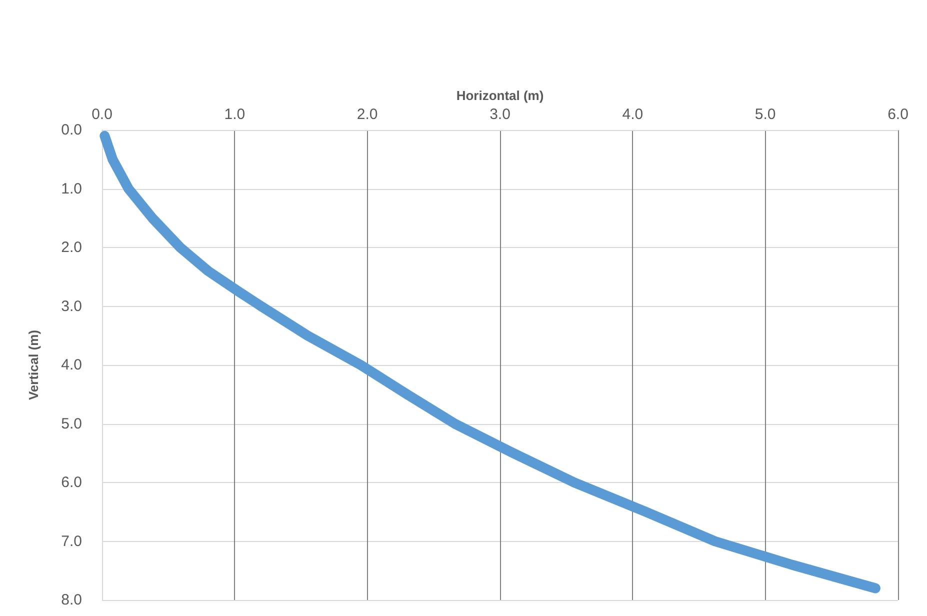 The image size is (927, 616). Describe the element at coordinates (765, 114) in the screenshot. I see `x-tick-label: 5.0` at that location.